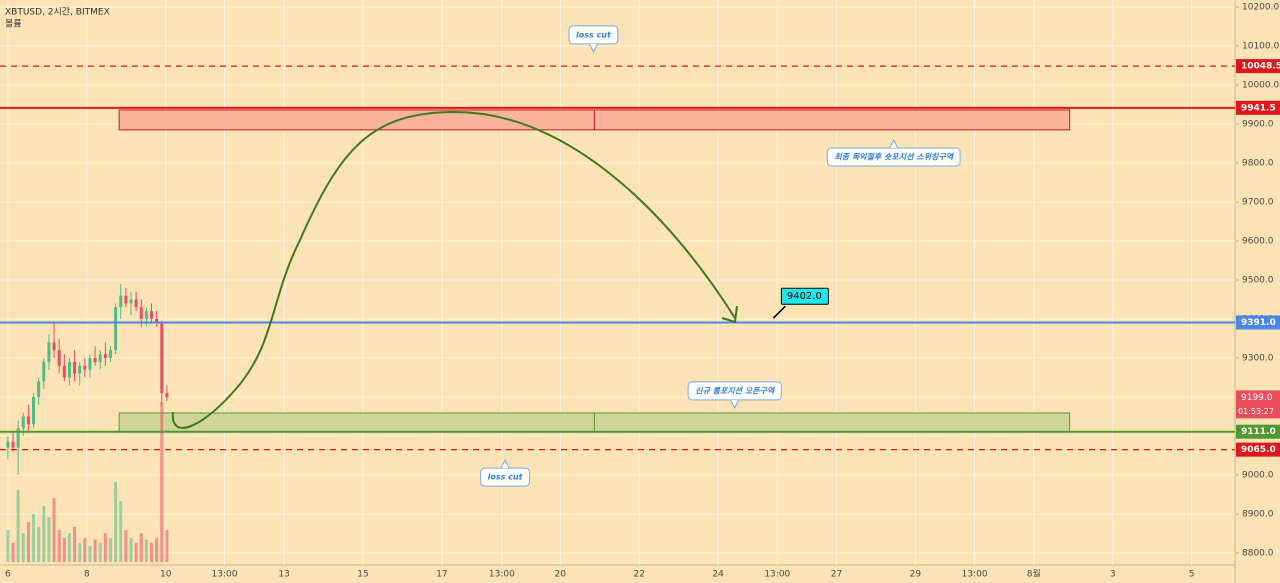 This screenshot has width=1280, height=583. I want to click on price-note-label: 9402.0, so click(804, 296).